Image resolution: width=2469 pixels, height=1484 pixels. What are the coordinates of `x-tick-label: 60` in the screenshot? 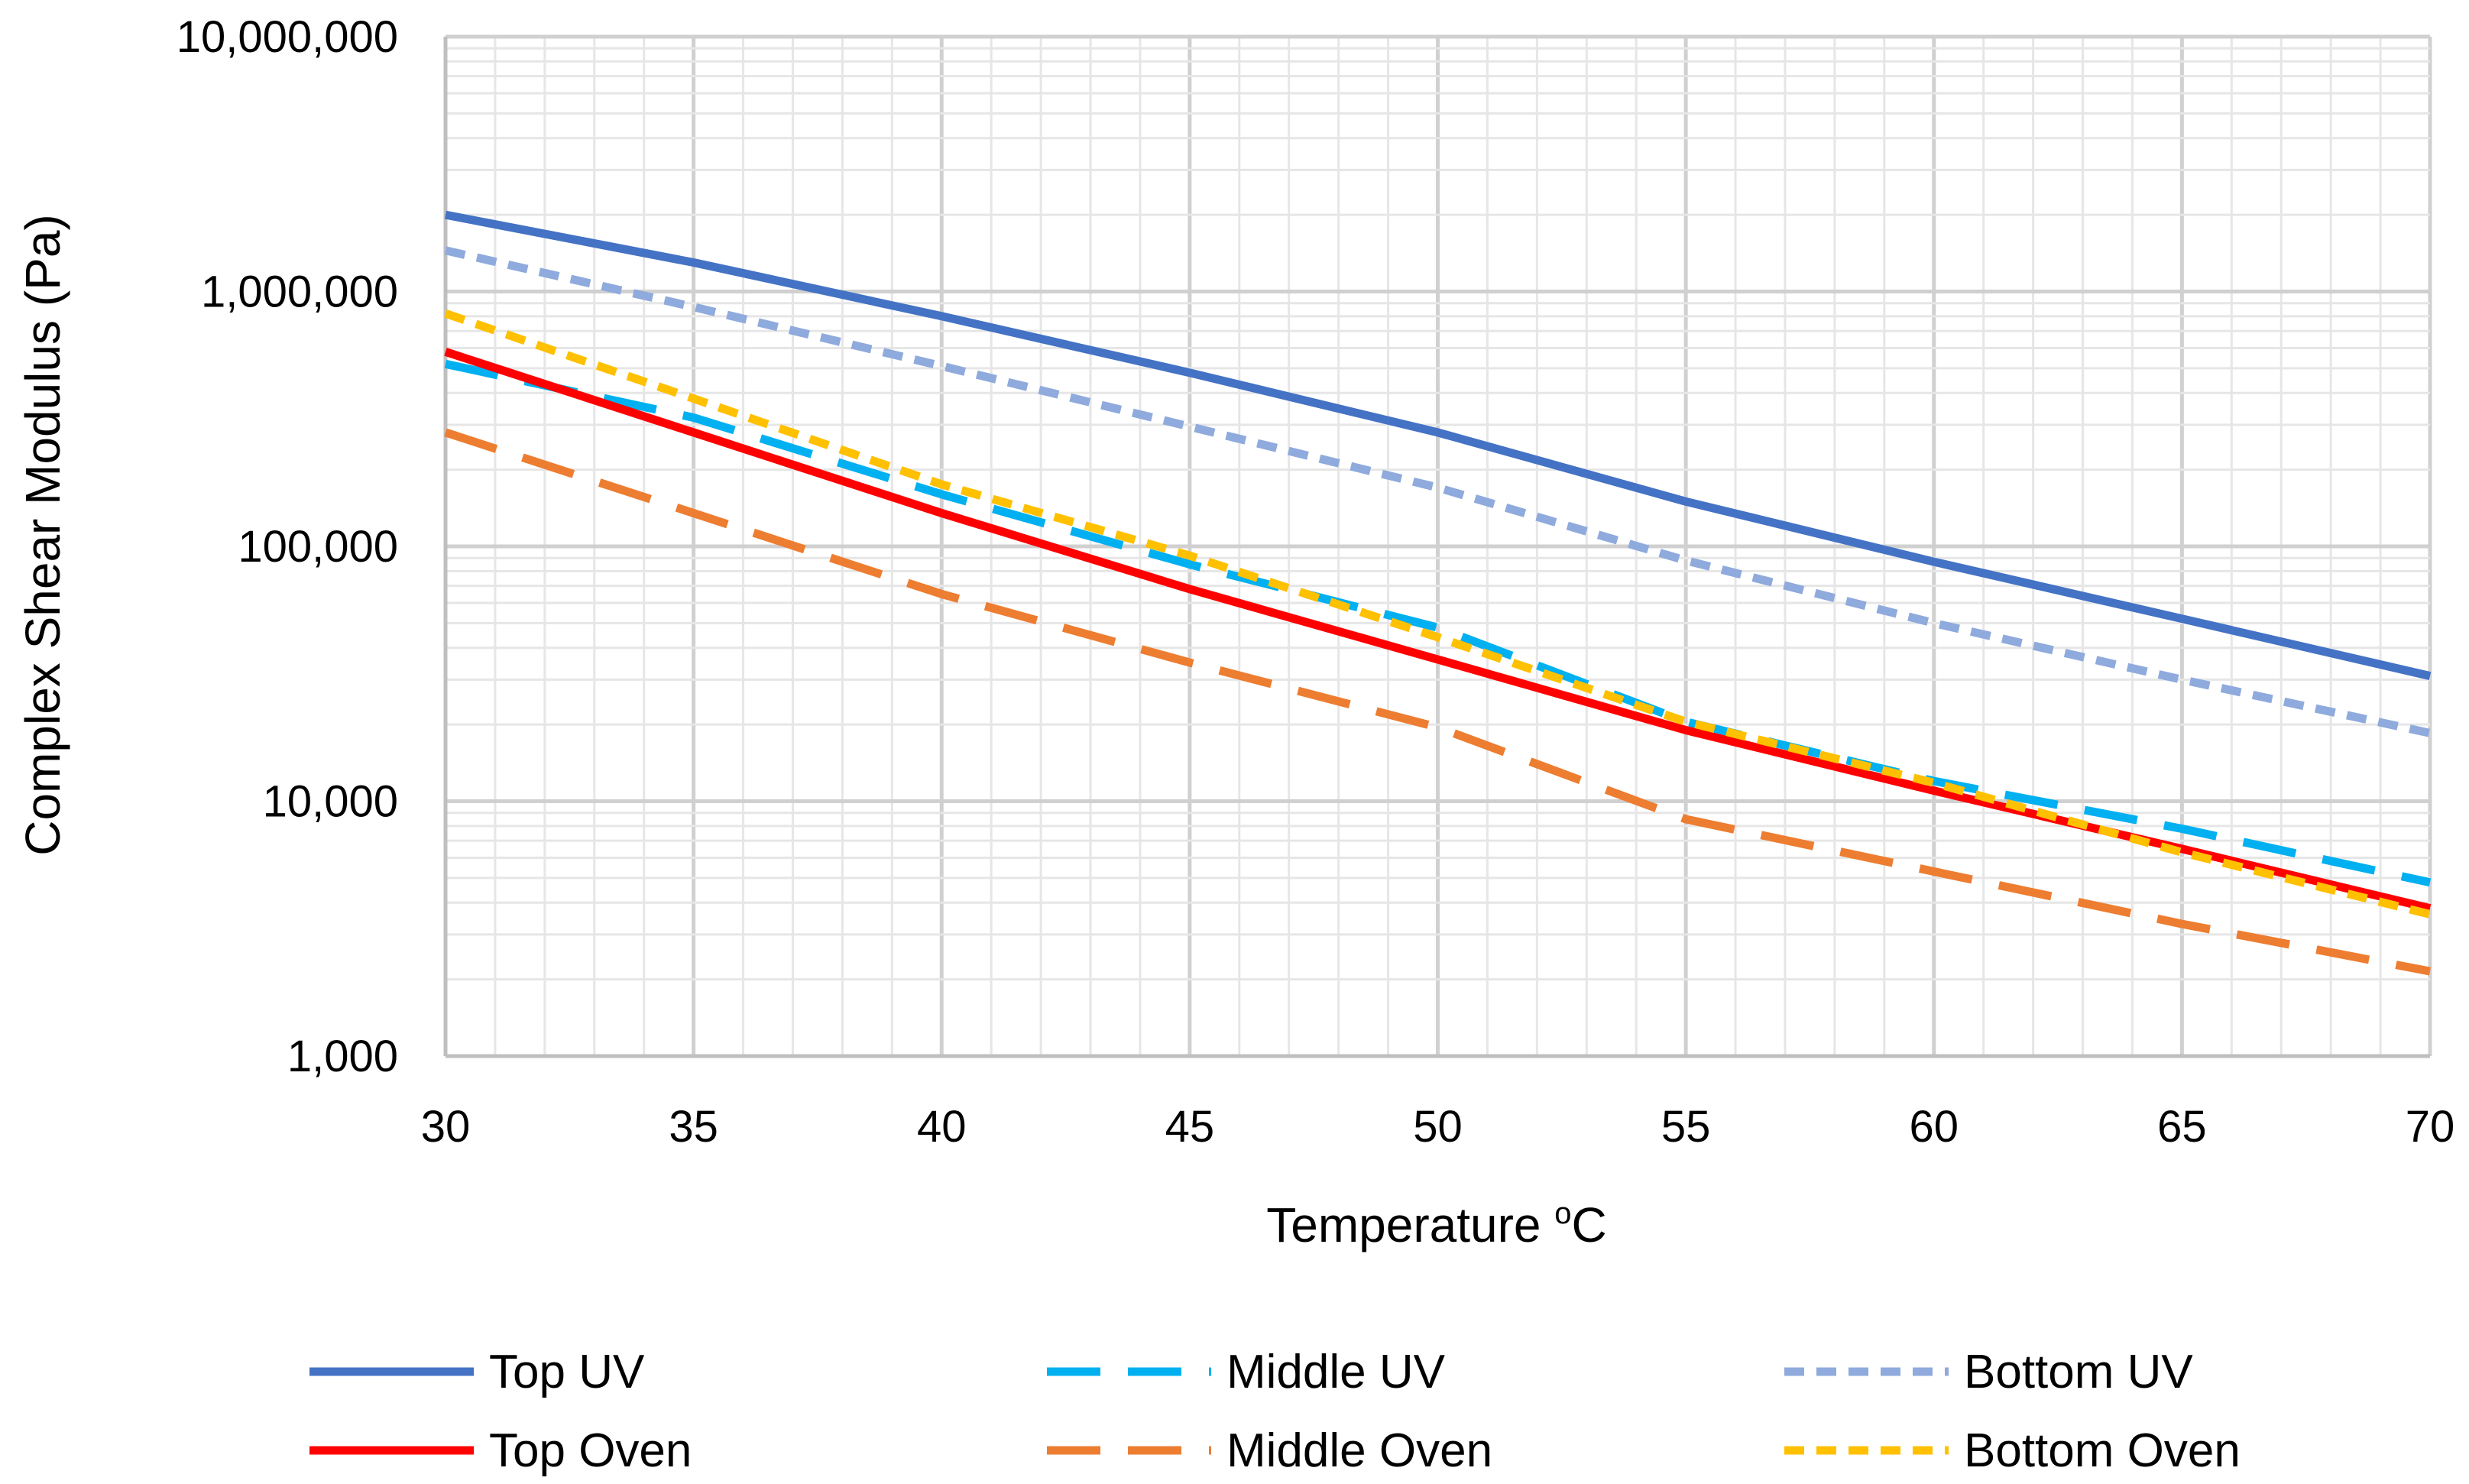 It's located at (1934, 1127).